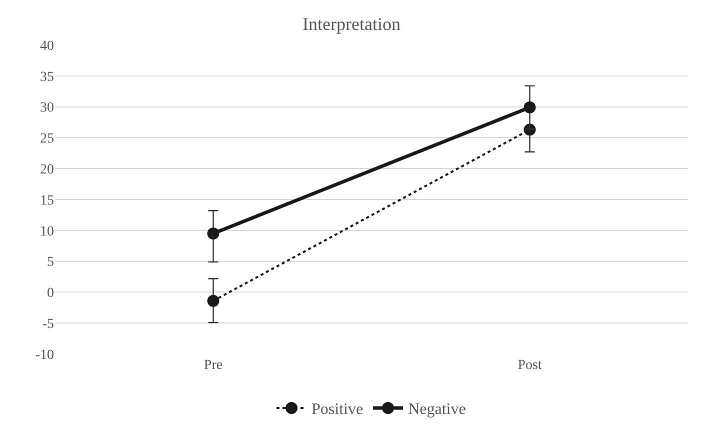 The height and width of the screenshot is (439, 703). What do you see at coordinates (50, 294) in the screenshot?
I see `y-tick-label: 0` at bounding box center [50, 294].